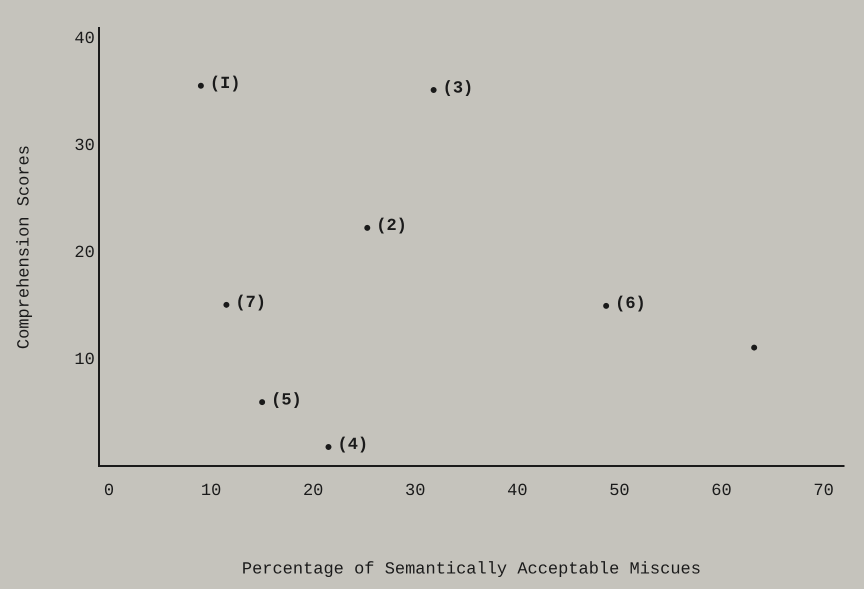  Describe the element at coordinates (84, 253) in the screenshot. I see `y-tick-label: 20` at that location.